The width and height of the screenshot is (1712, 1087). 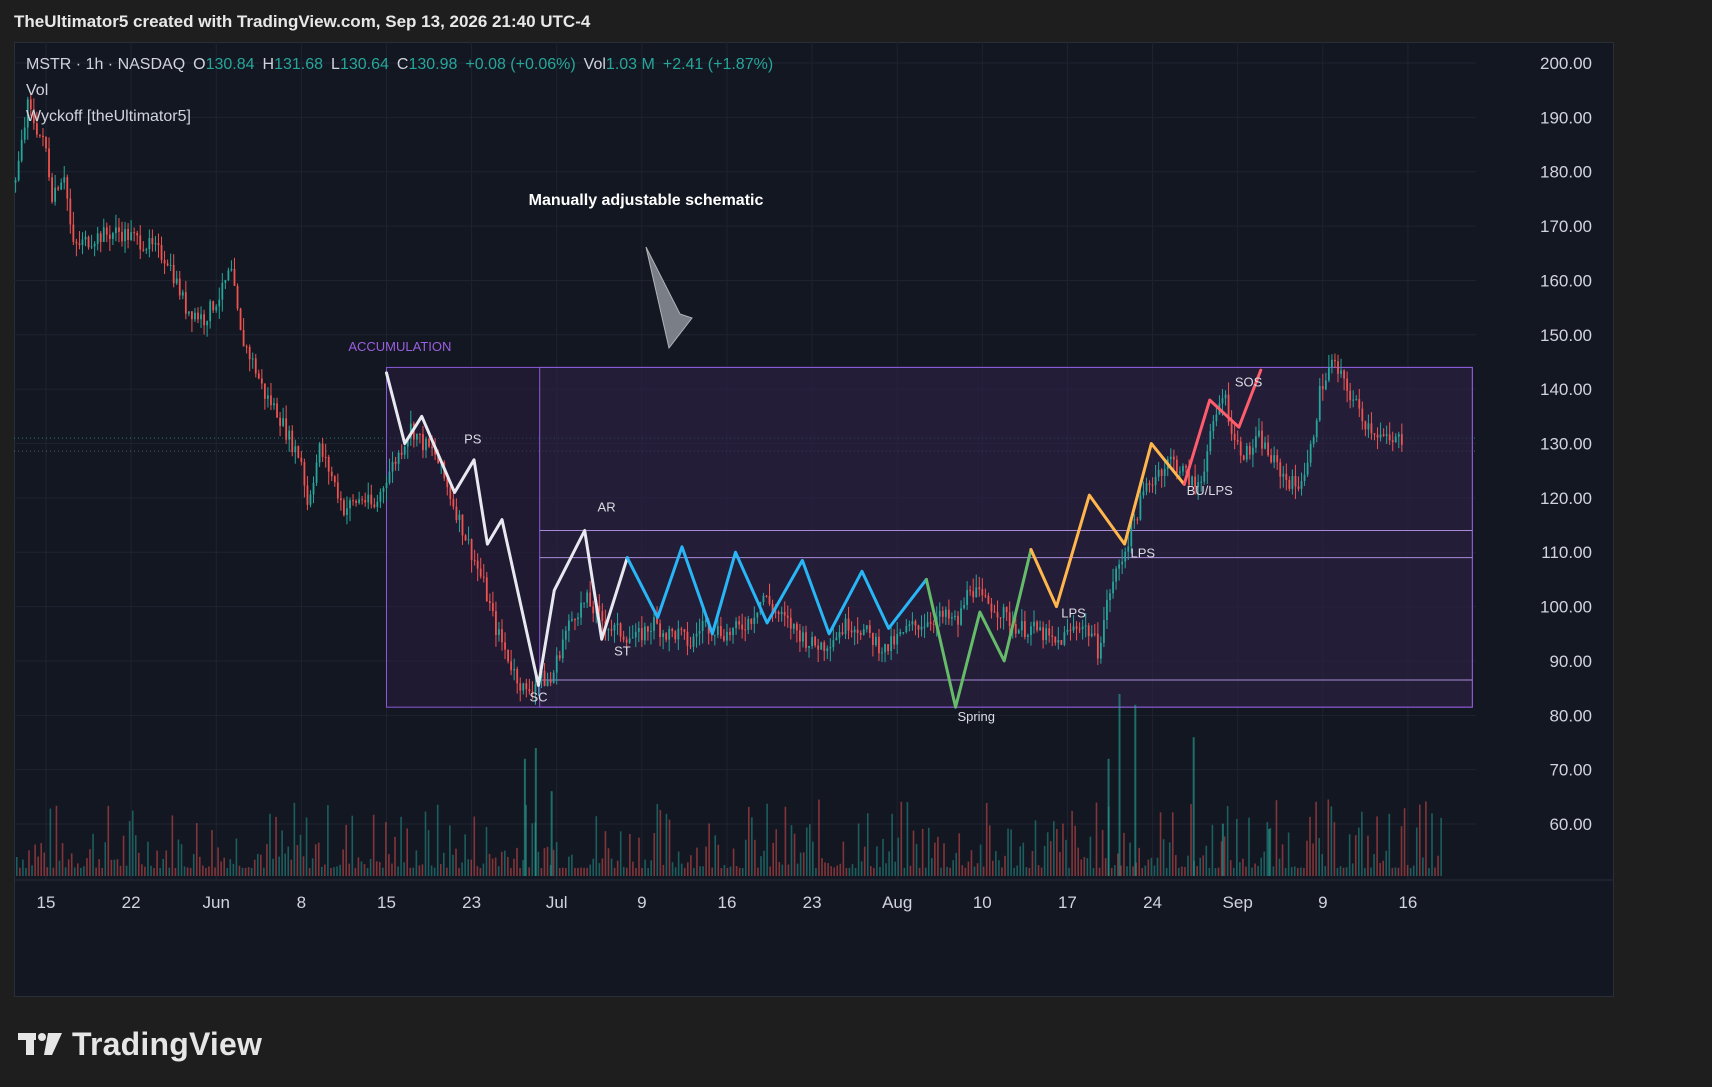 What do you see at coordinates (976, 716) in the screenshot?
I see `wyckoff-label: Spring` at bounding box center [976, 716].